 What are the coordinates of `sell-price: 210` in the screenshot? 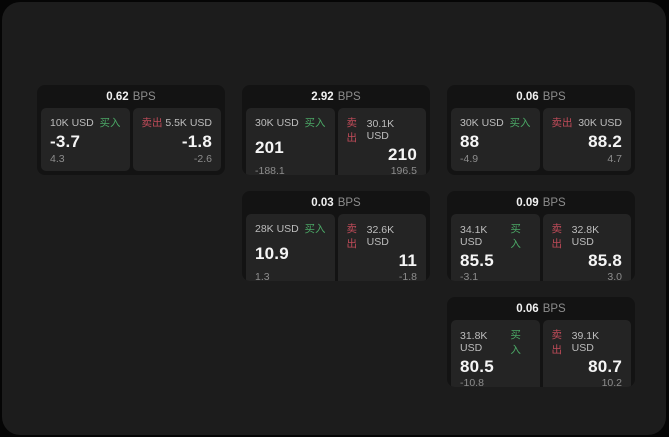 It's located at (402, 154).